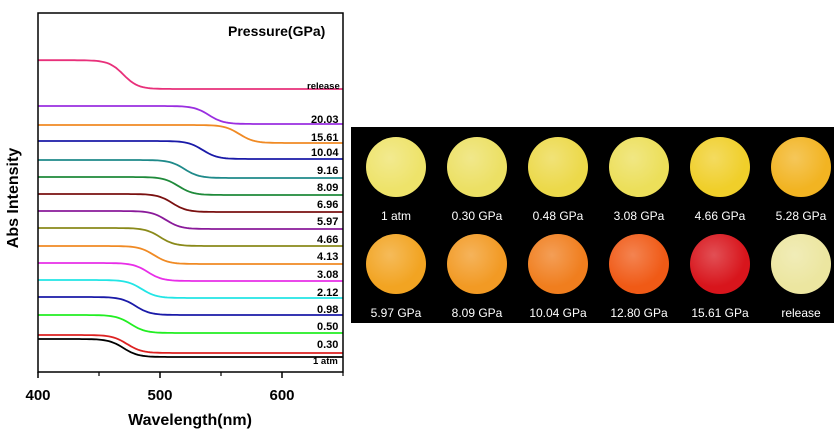  What do you see at coordinates (801, 216) in the screenshot?
I see `sample-photo-caption: 5.28 GPa` at bounding box center [801, 216].